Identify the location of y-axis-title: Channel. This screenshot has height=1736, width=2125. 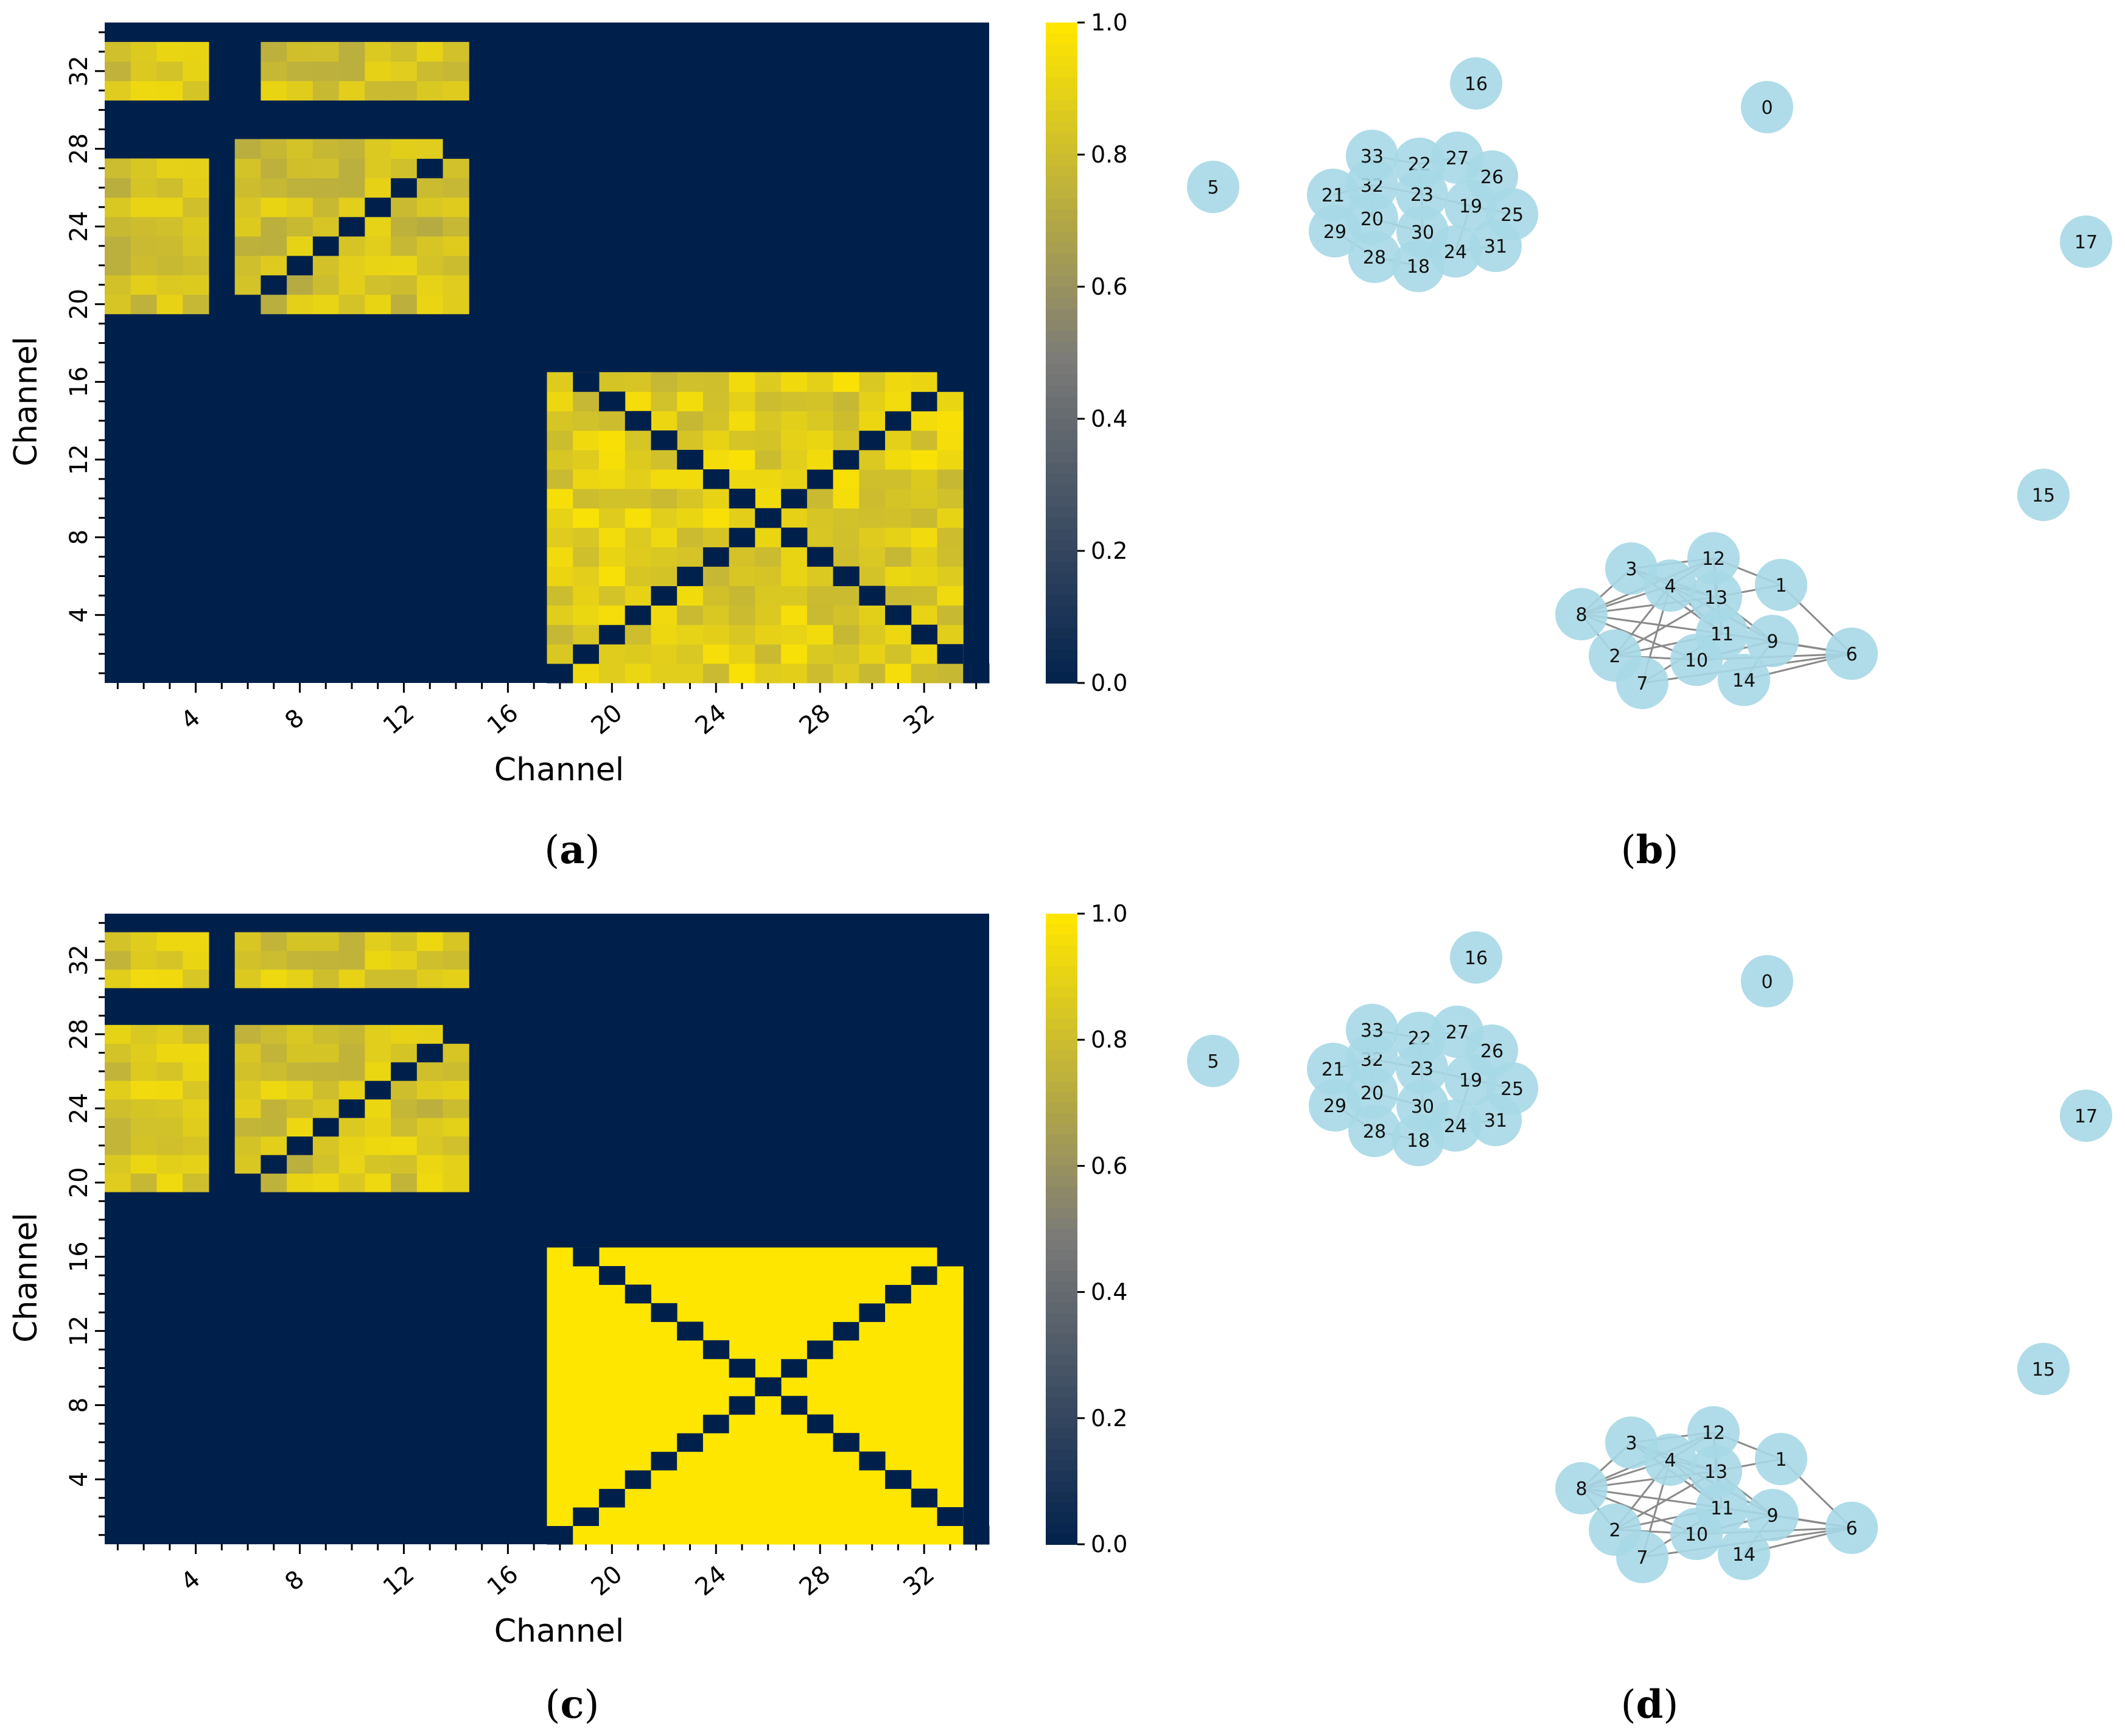
(26, 1277).